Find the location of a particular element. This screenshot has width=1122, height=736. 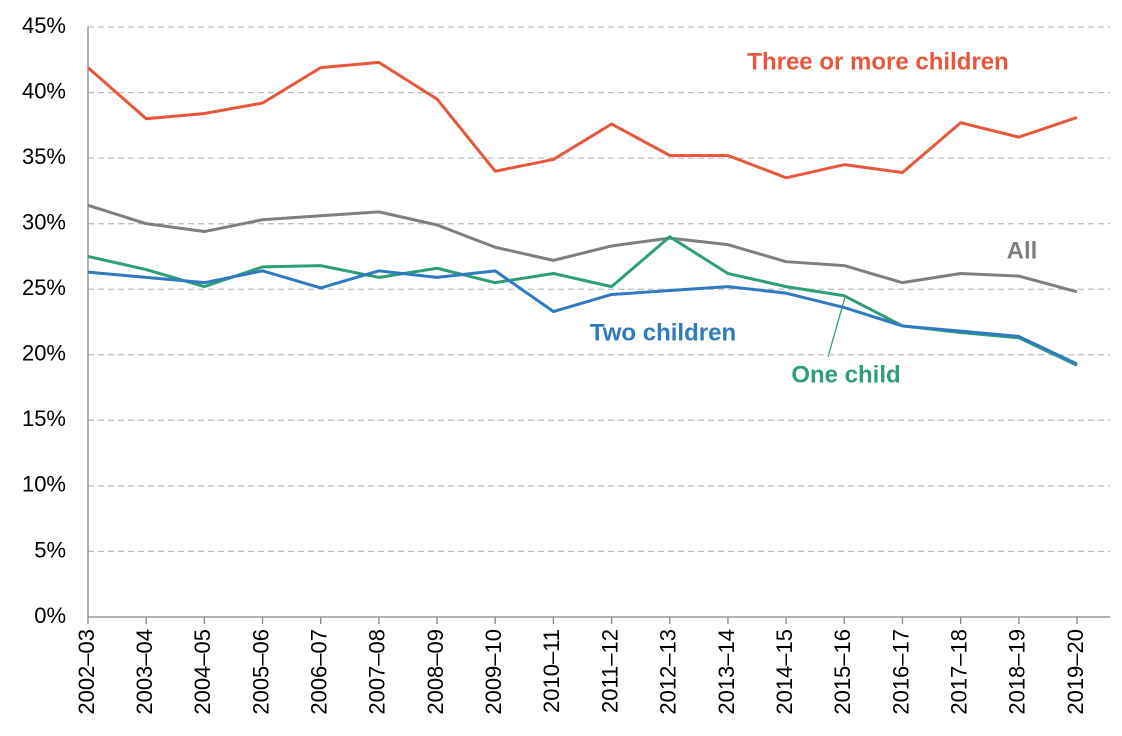

series-label: All is located at coordinates (1022, 250).